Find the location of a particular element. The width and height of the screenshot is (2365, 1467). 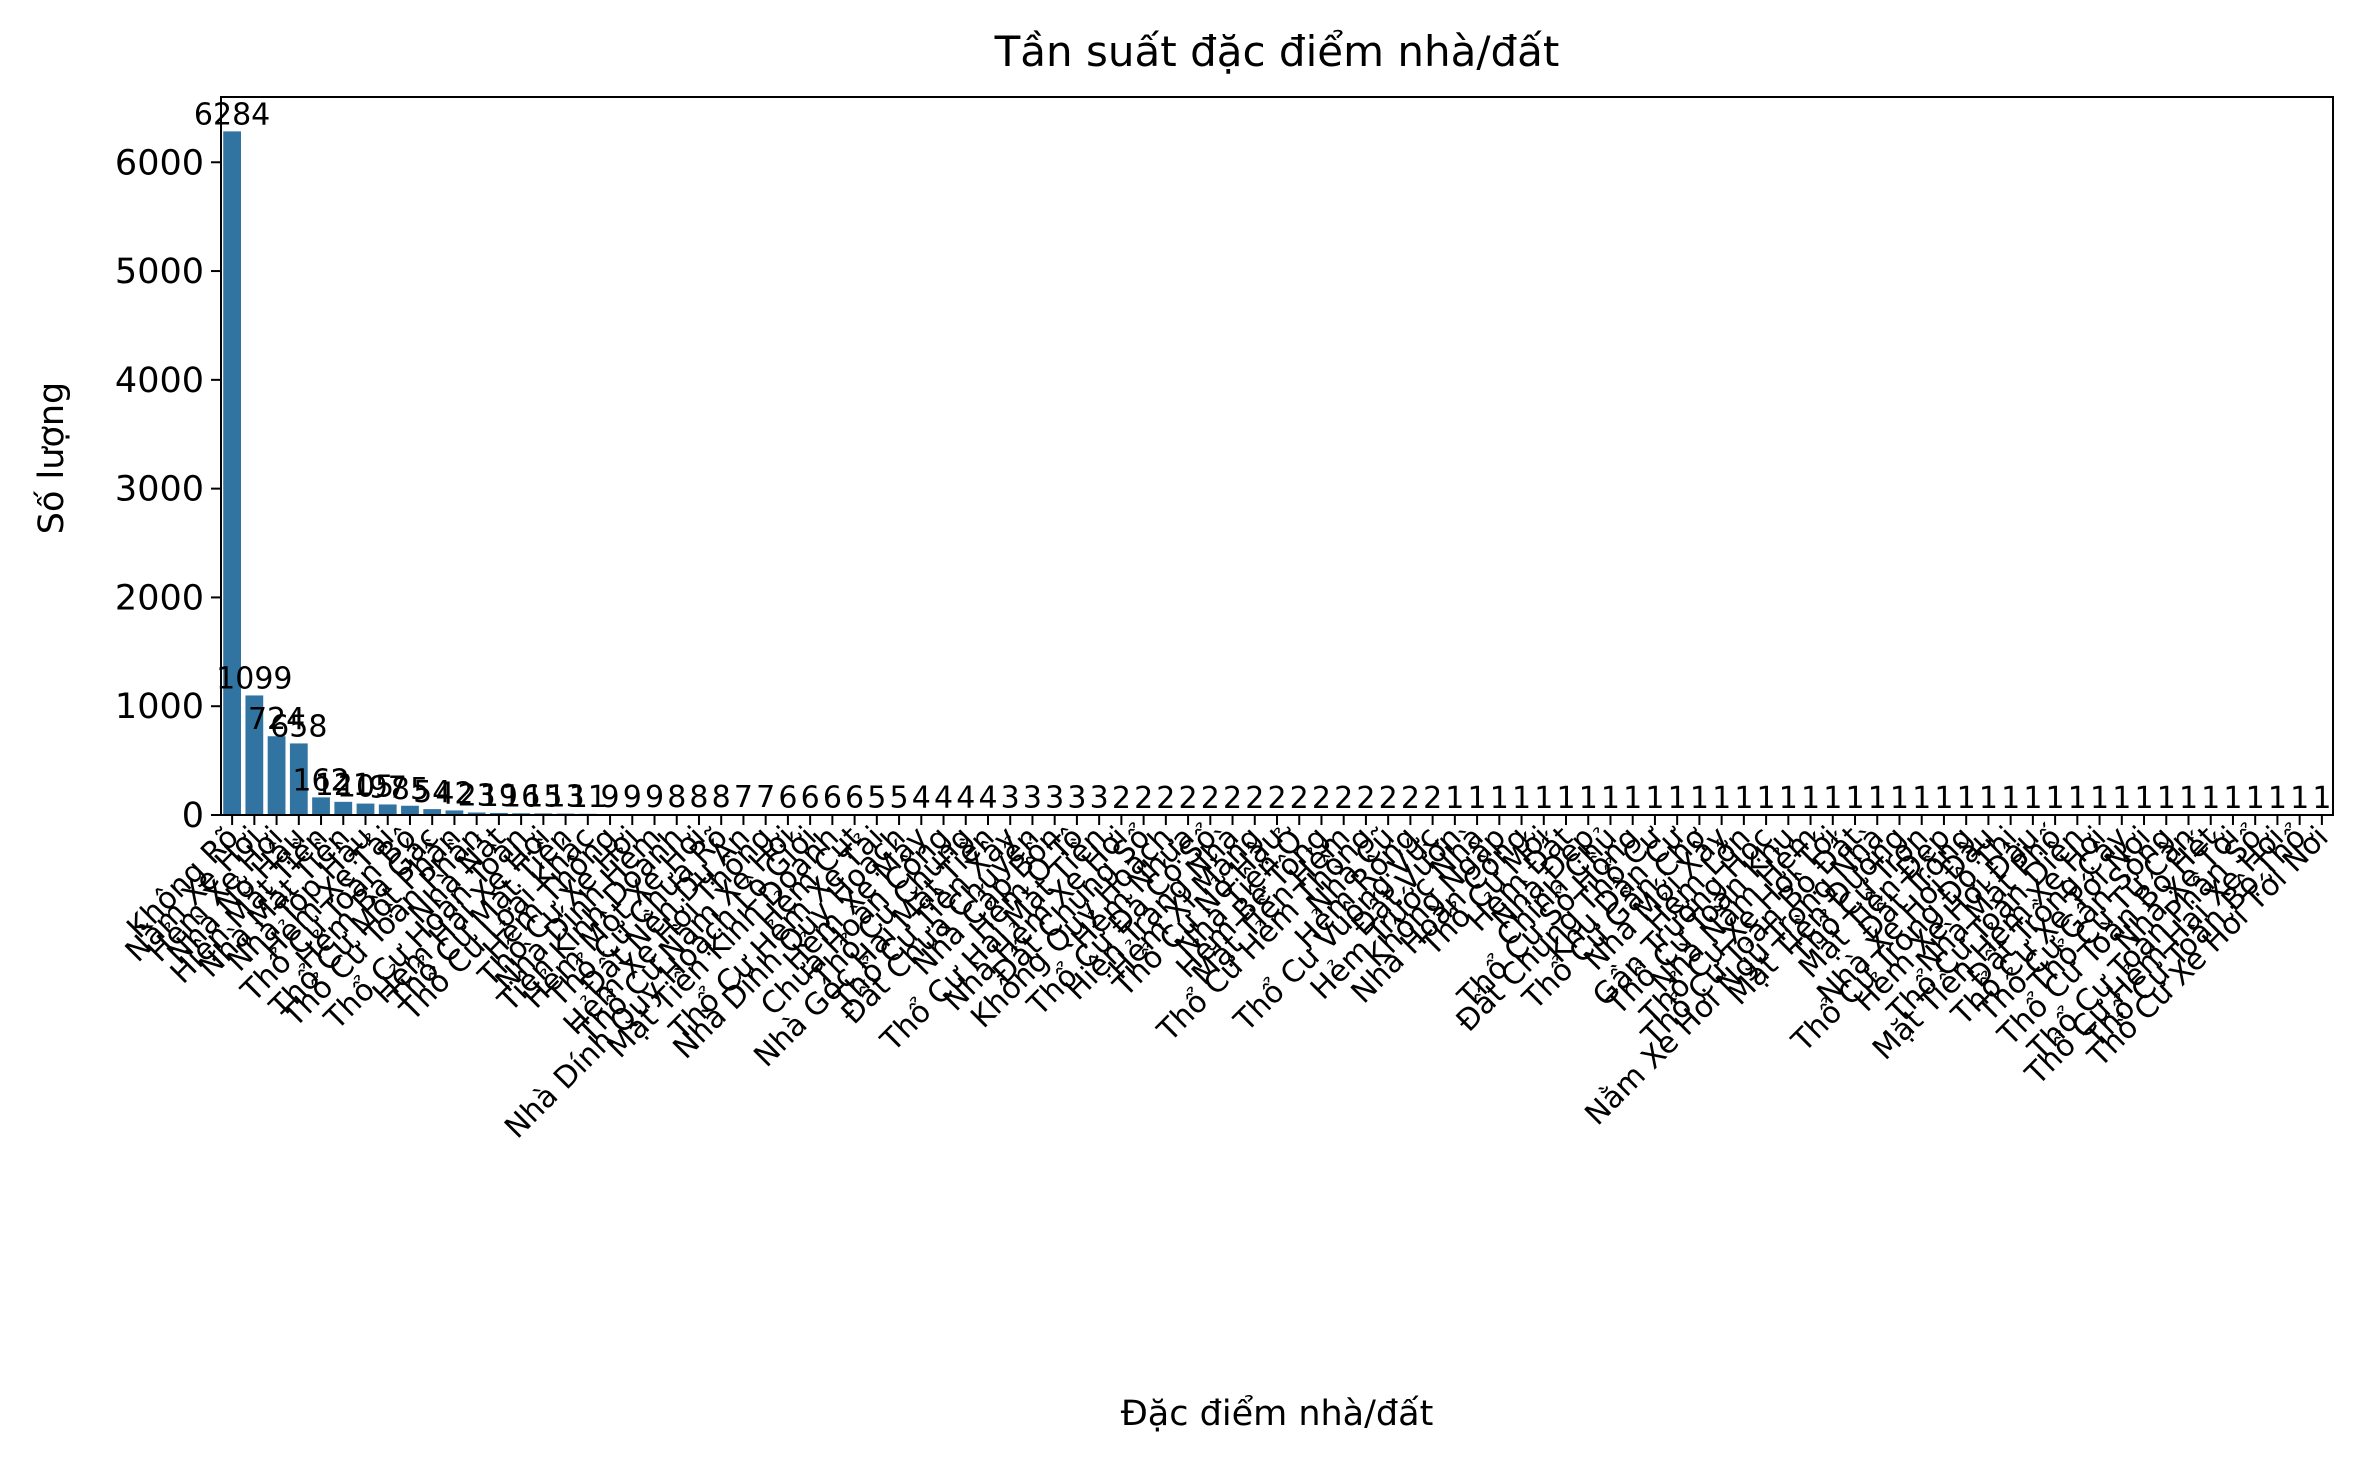

bar-value-label: 16 is located at coordinates (521, 796).